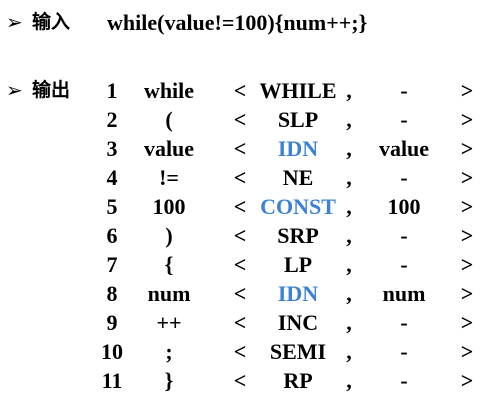 The width and height of the screenshot is (491, 403). I want to click on row-number: 5, so click(112, 206).